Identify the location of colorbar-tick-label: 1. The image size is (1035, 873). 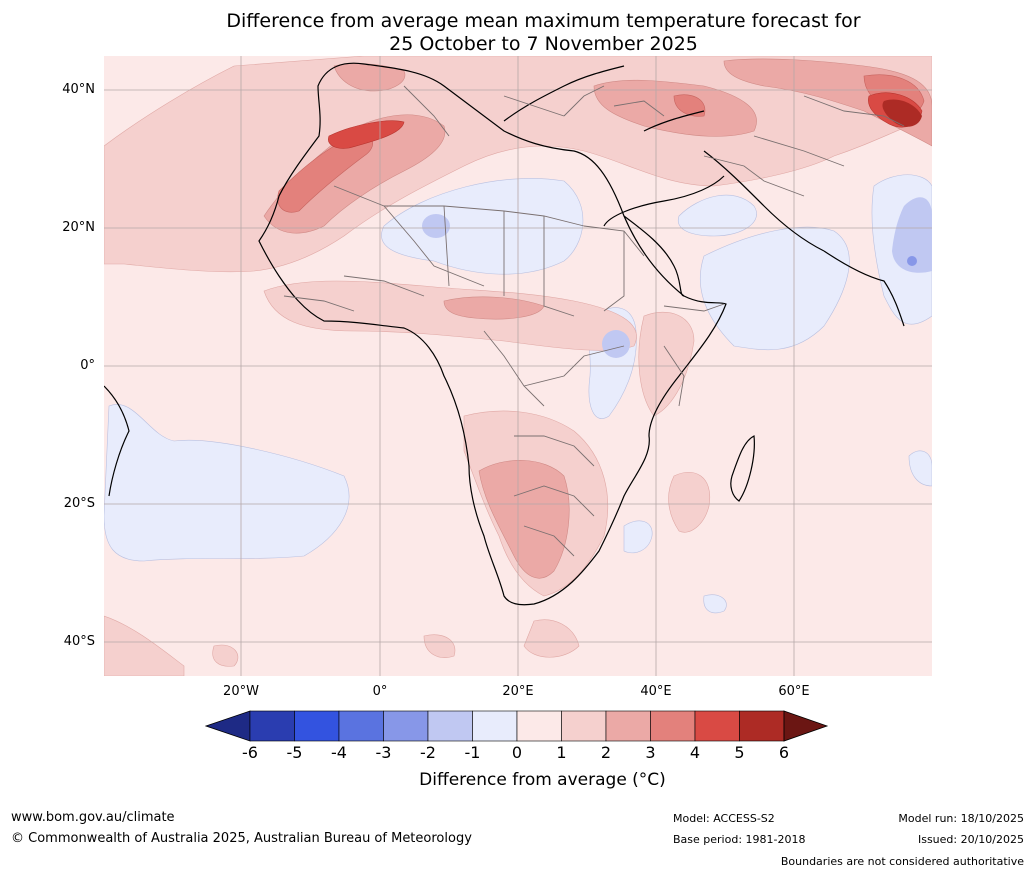
(561, 752).